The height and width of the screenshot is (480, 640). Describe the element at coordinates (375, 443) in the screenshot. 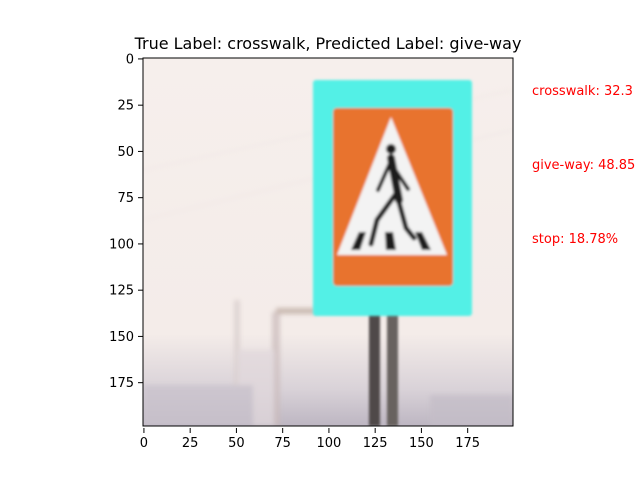

I see `x-tick-label: 125` at that location.